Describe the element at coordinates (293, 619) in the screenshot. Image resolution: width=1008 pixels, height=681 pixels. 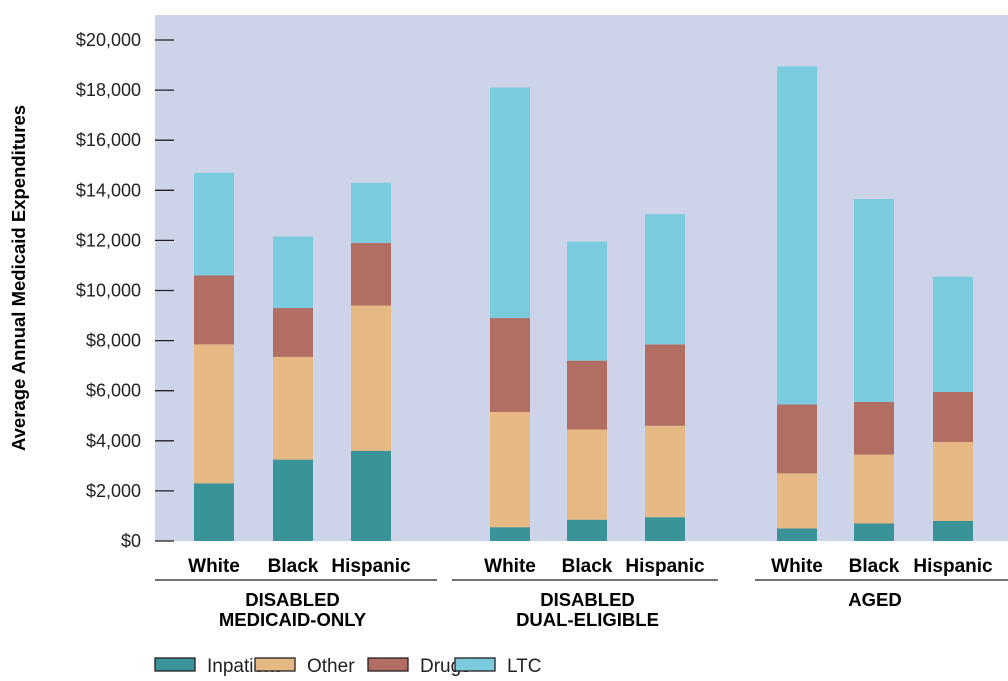
I see `group-label: MEDICAID-ONLY` at that location.